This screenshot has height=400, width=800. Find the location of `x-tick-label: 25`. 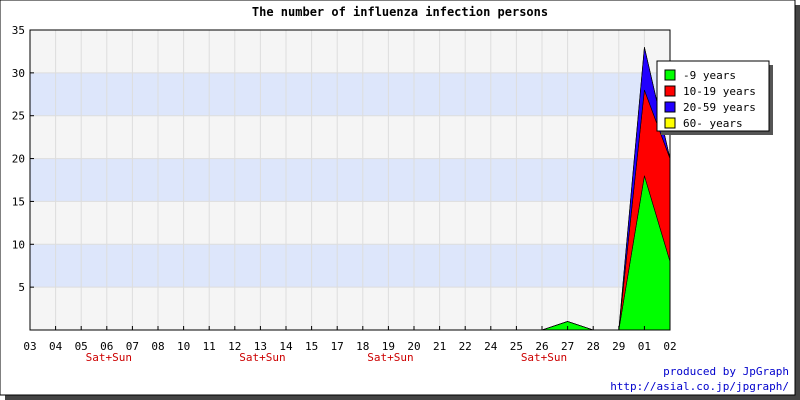

x-tick-label: 25 is located at coordinates (516, 346).